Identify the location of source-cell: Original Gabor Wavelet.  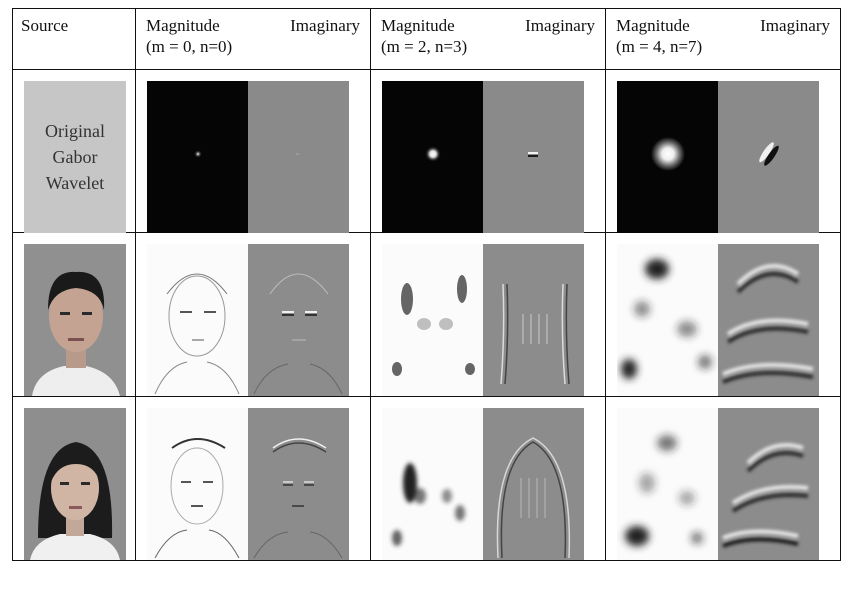
(74, 151).